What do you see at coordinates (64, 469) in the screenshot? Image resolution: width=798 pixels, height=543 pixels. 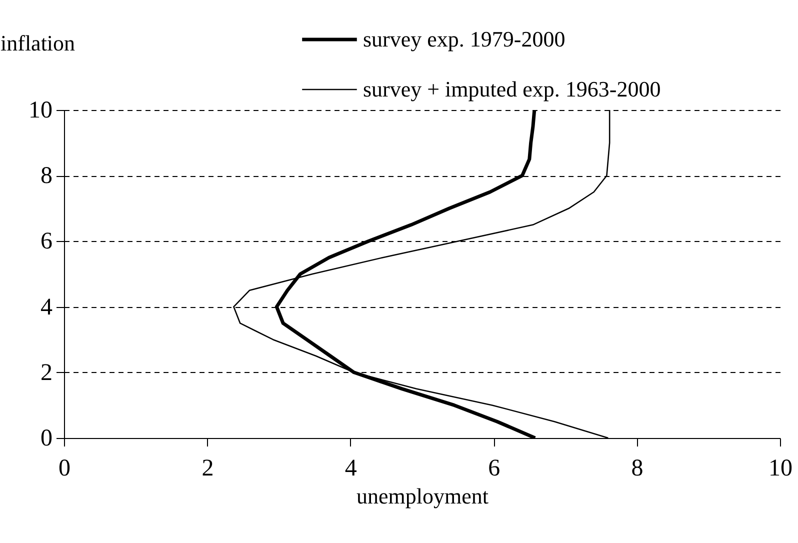 I see `x-tick-label: 0` at bounding box center [64, 469].